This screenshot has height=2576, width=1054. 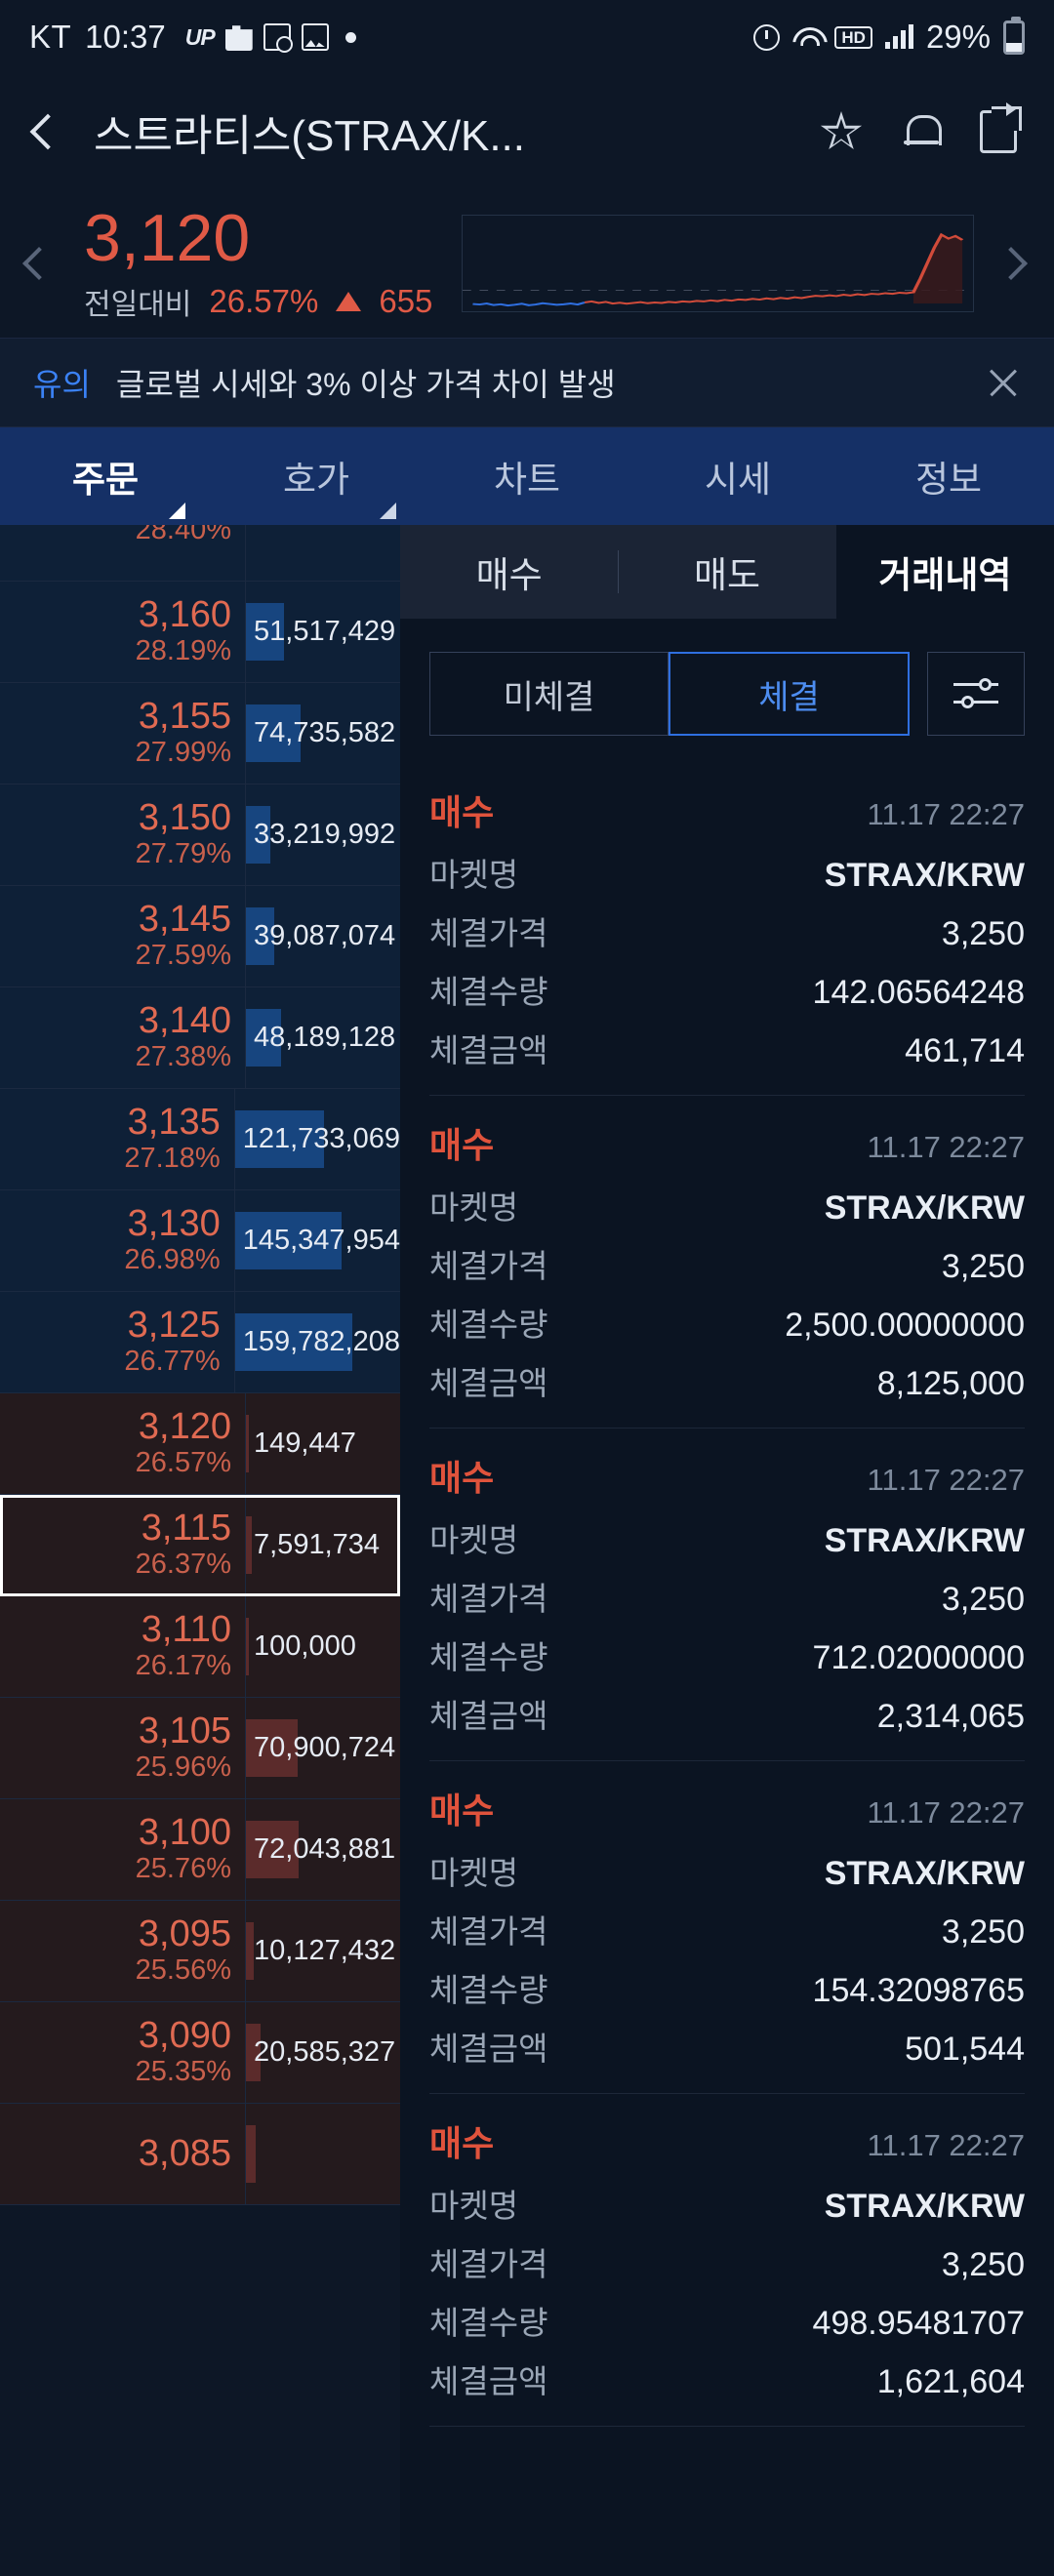 I want to click on order-book-volume-cell: 48,189,128, so click(x=323, y=1037).